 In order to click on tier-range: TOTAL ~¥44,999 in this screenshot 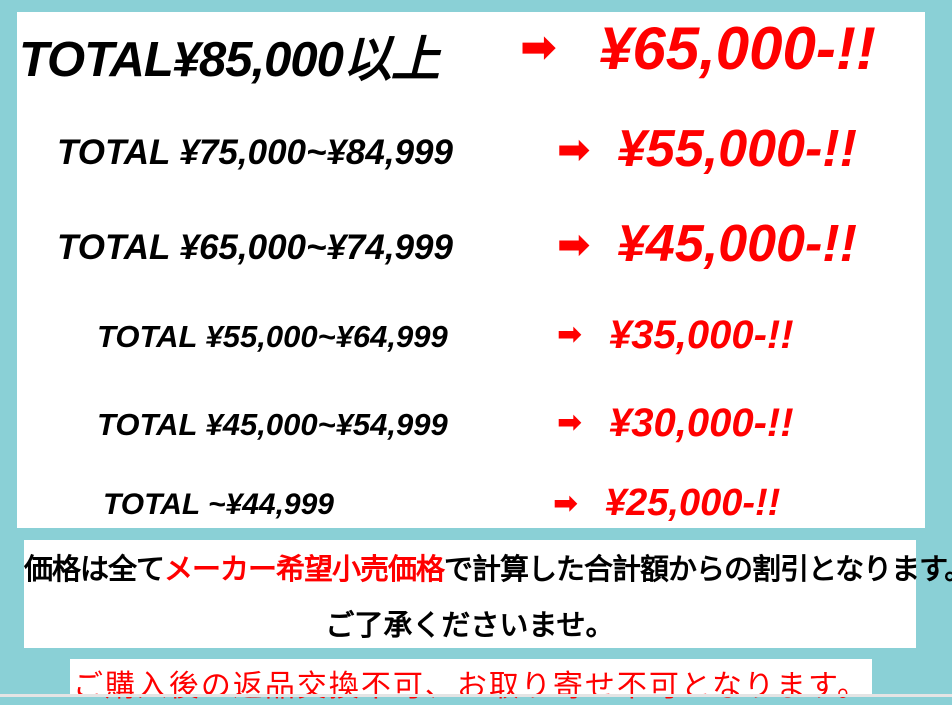, I will do `click(218, 504)`.